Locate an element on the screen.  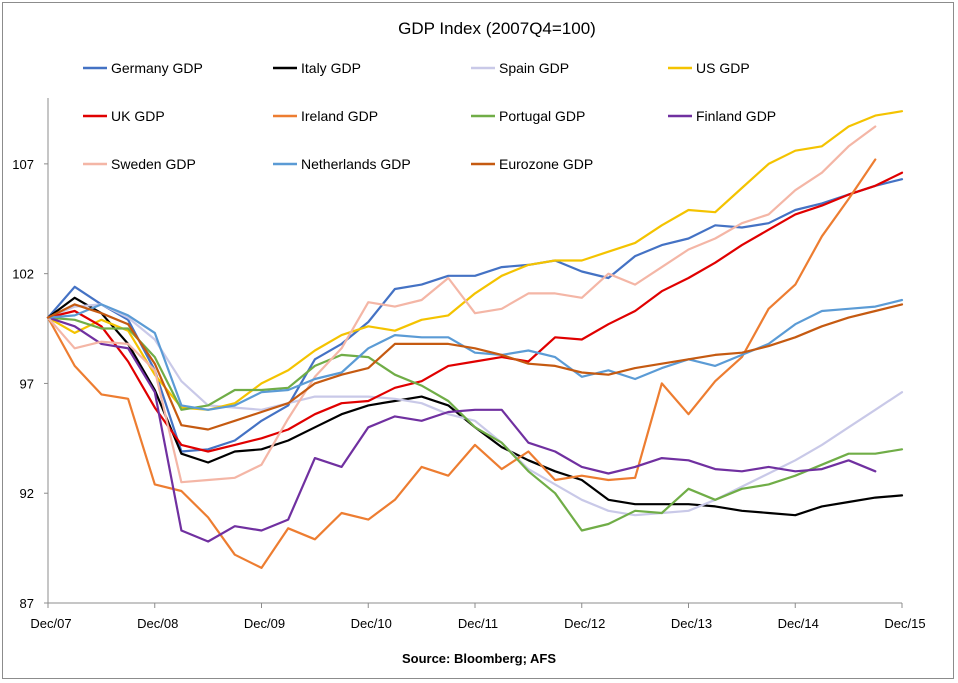
chart-title: GDP Index (2007Q4=100) is located at coordinates (497, 28).